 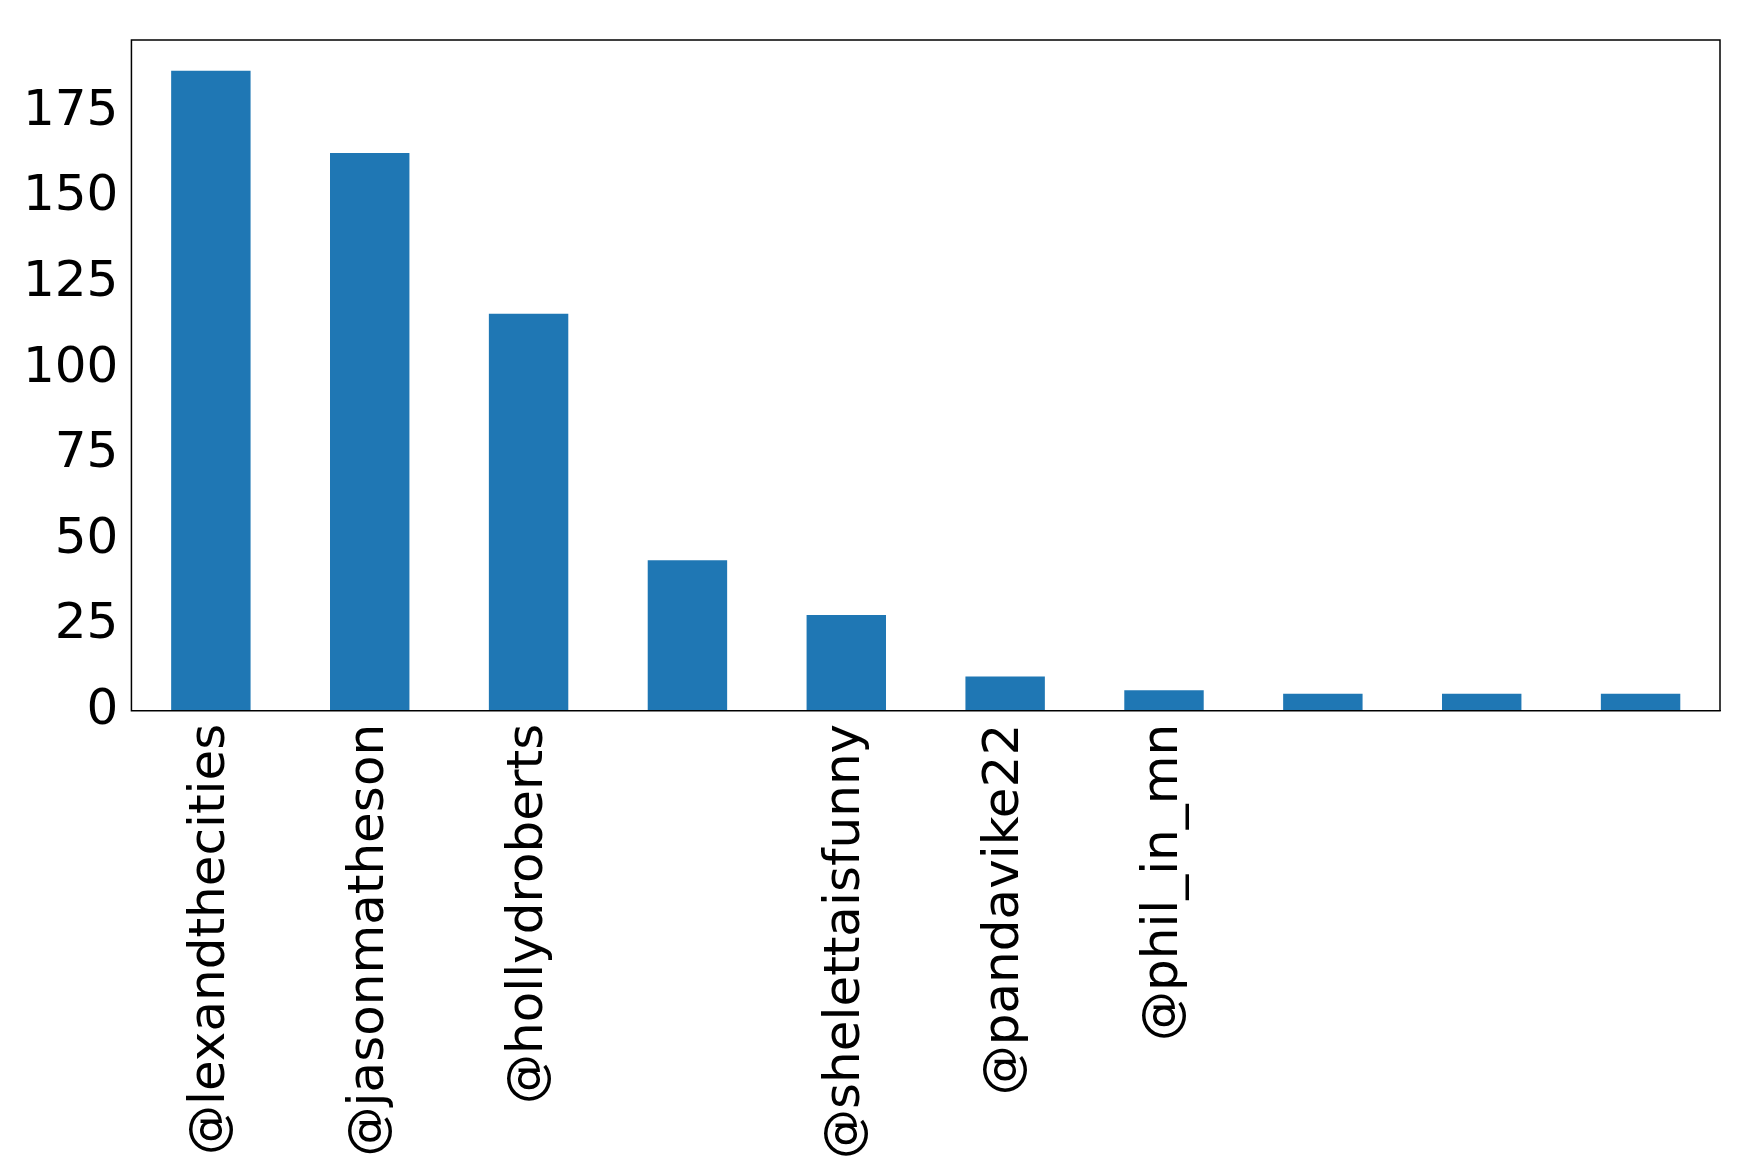 I want to click on y-tick-label: 150, so click(x=71, y=193).